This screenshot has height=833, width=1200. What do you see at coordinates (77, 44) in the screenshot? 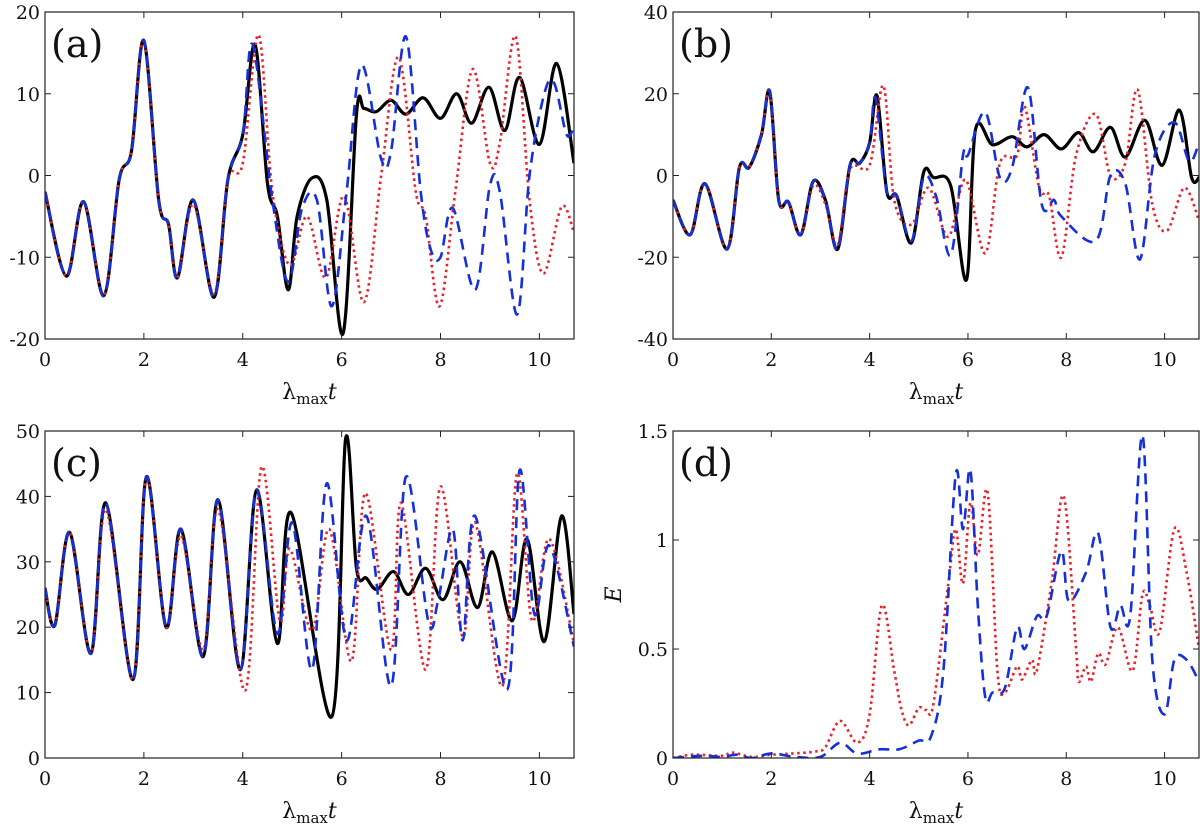
I see `panel-label: (a)` at bounding box center [77, 44].